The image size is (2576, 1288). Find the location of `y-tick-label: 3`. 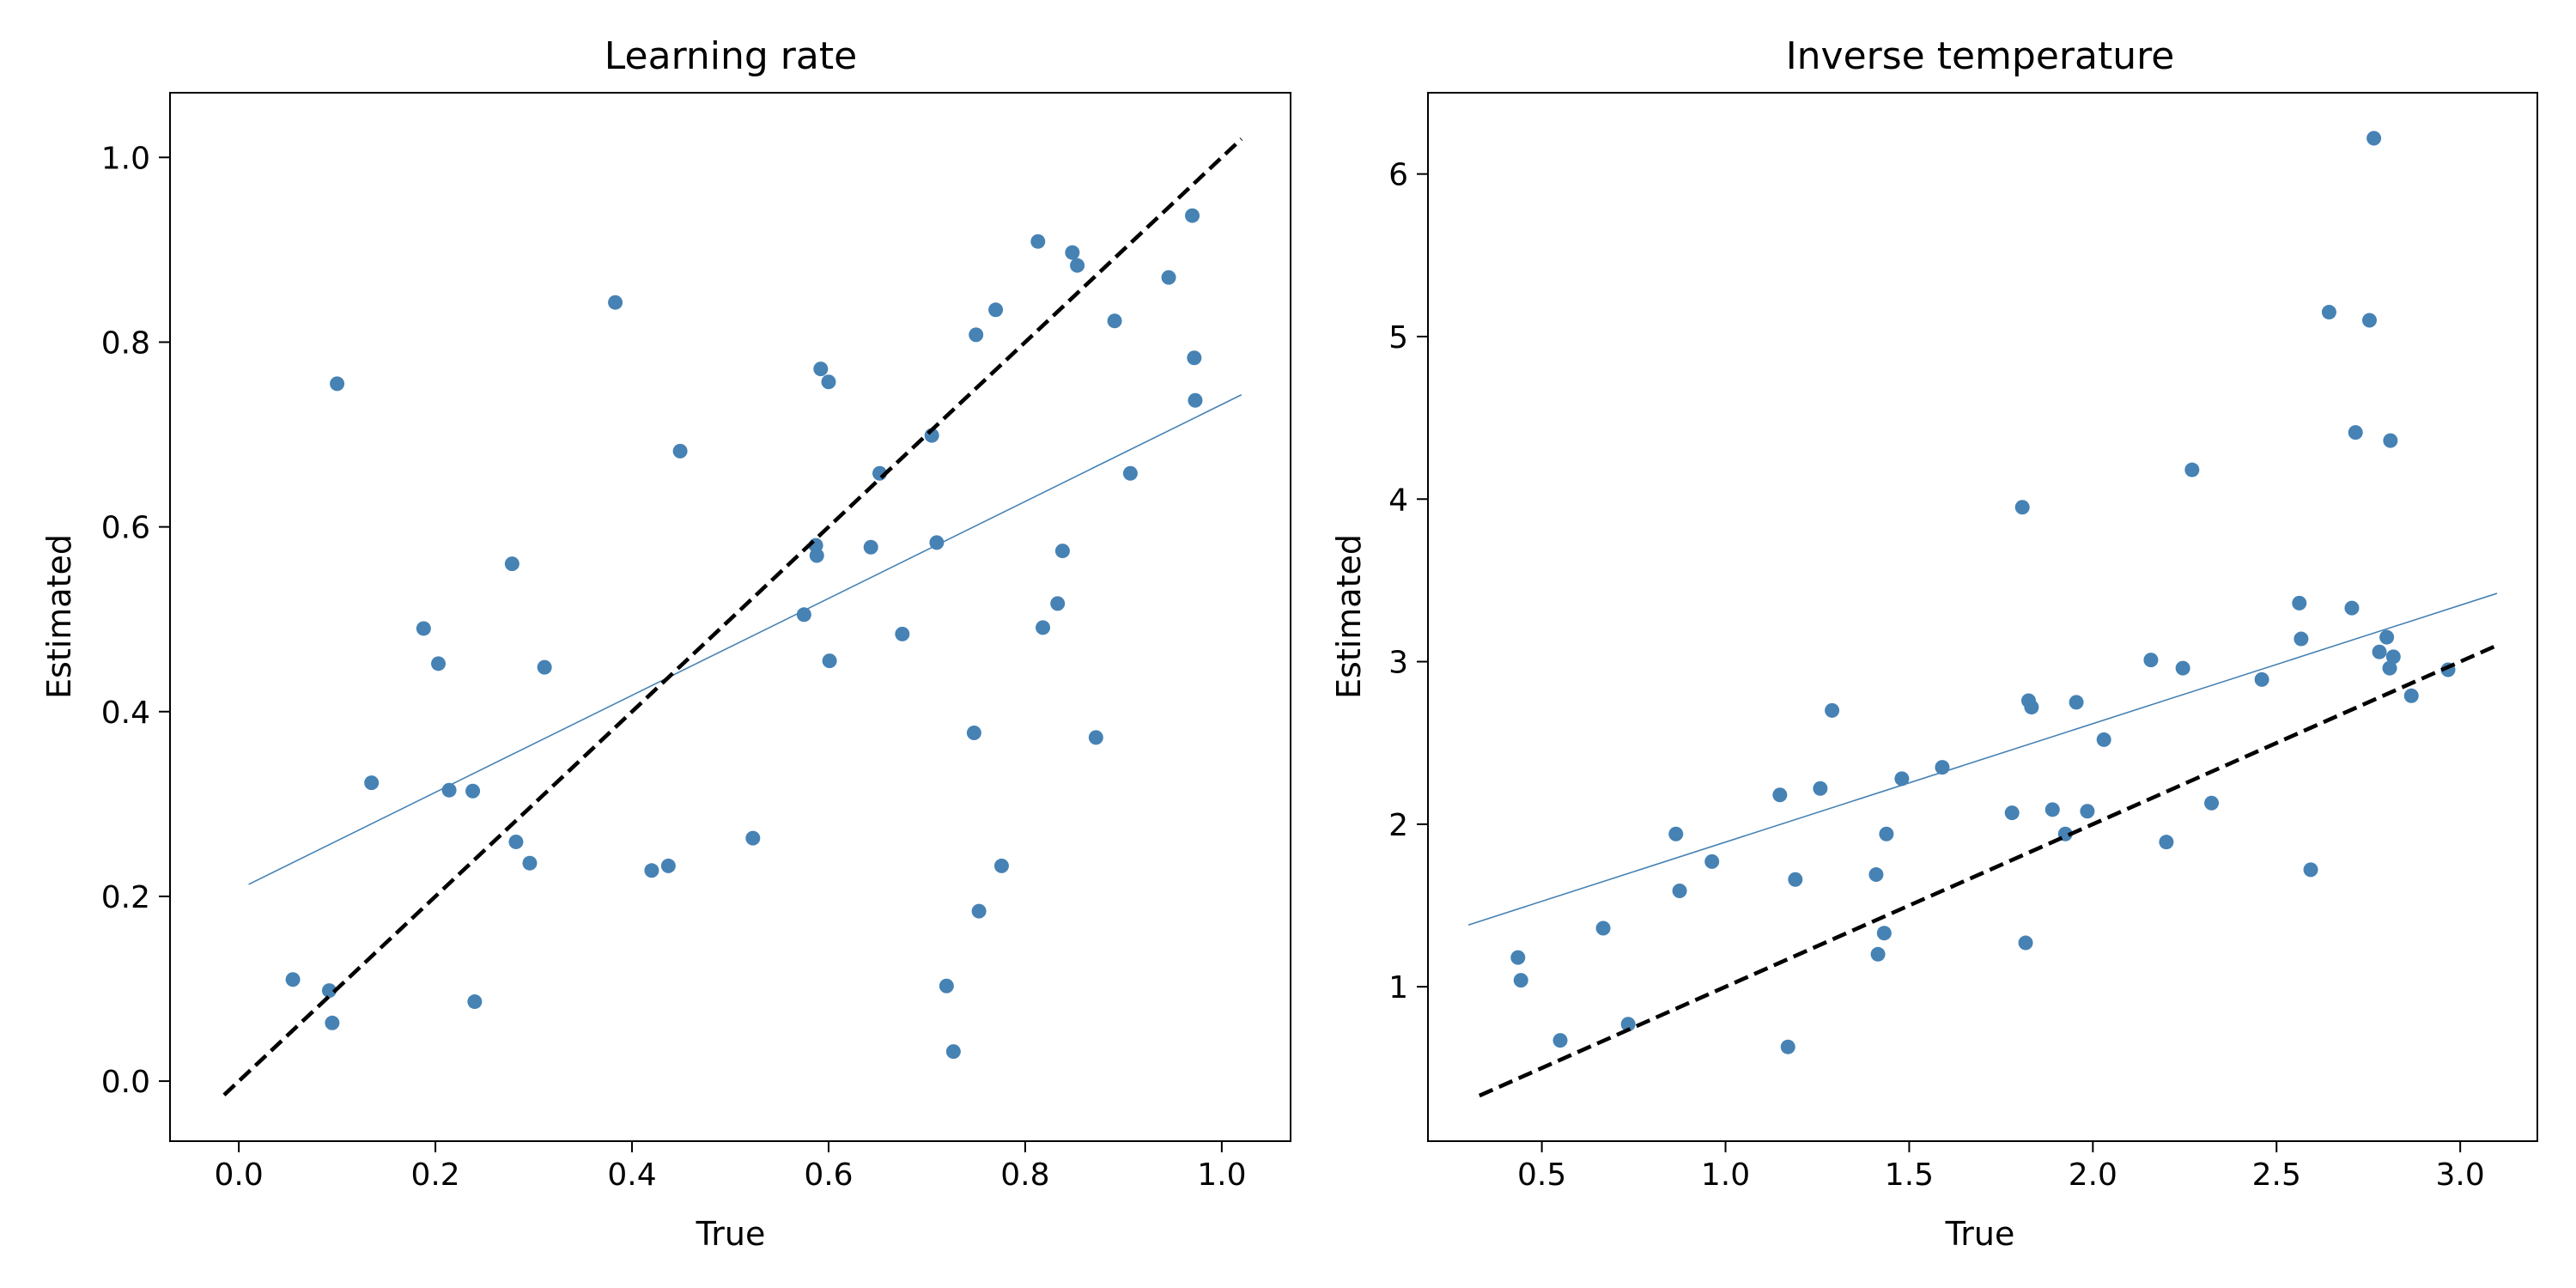

y-tick-label: 3 is located at coordinates (1398, 663).